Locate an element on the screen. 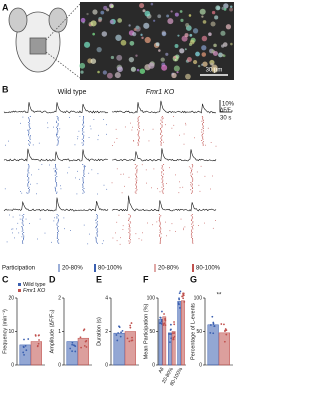 The image size is (320, 400). scale-label: 30 µm is located at coordinates (214, 71).